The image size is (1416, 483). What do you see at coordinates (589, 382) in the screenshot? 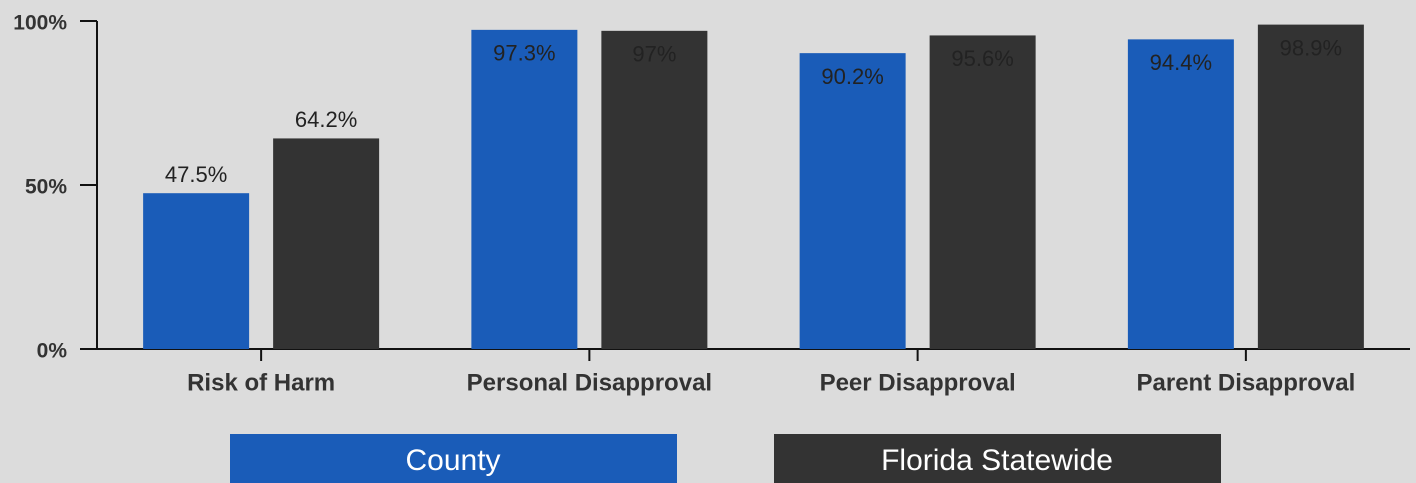
I see `x-tick-label: Personal Disapproval` at bounding box center [589, 382].